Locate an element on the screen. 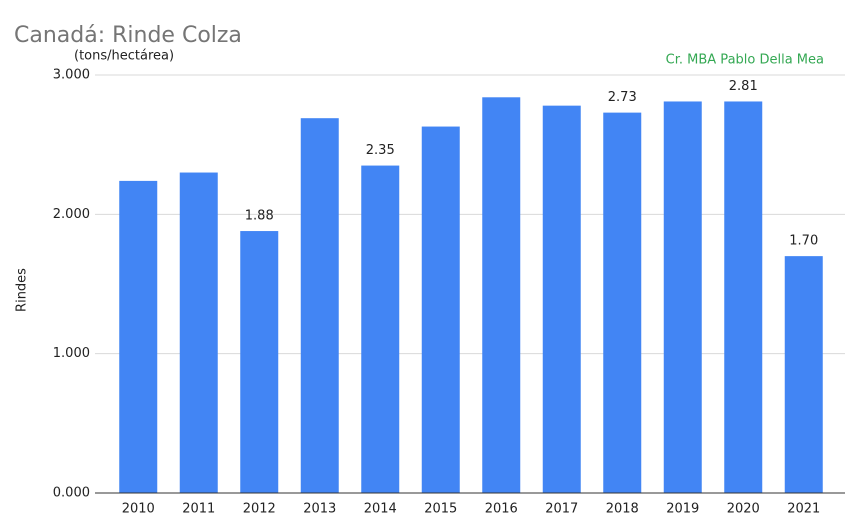 This screenshot has width=855, height=521. x-tick-label: 2019 is located at coordinates (682, 509).